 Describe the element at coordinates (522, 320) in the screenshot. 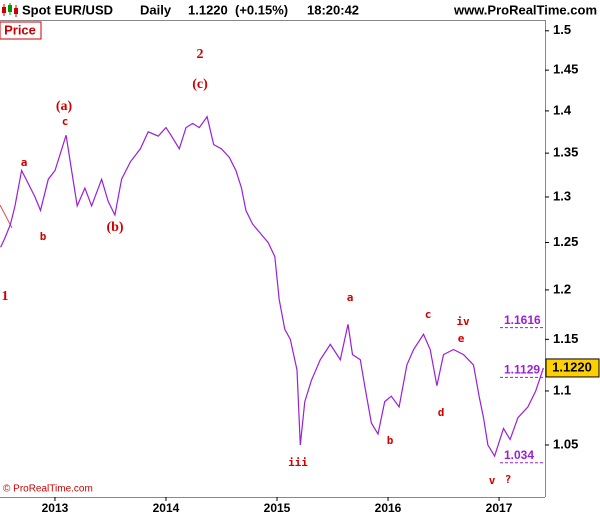

I see `fib-label: 1.1616` at that location.